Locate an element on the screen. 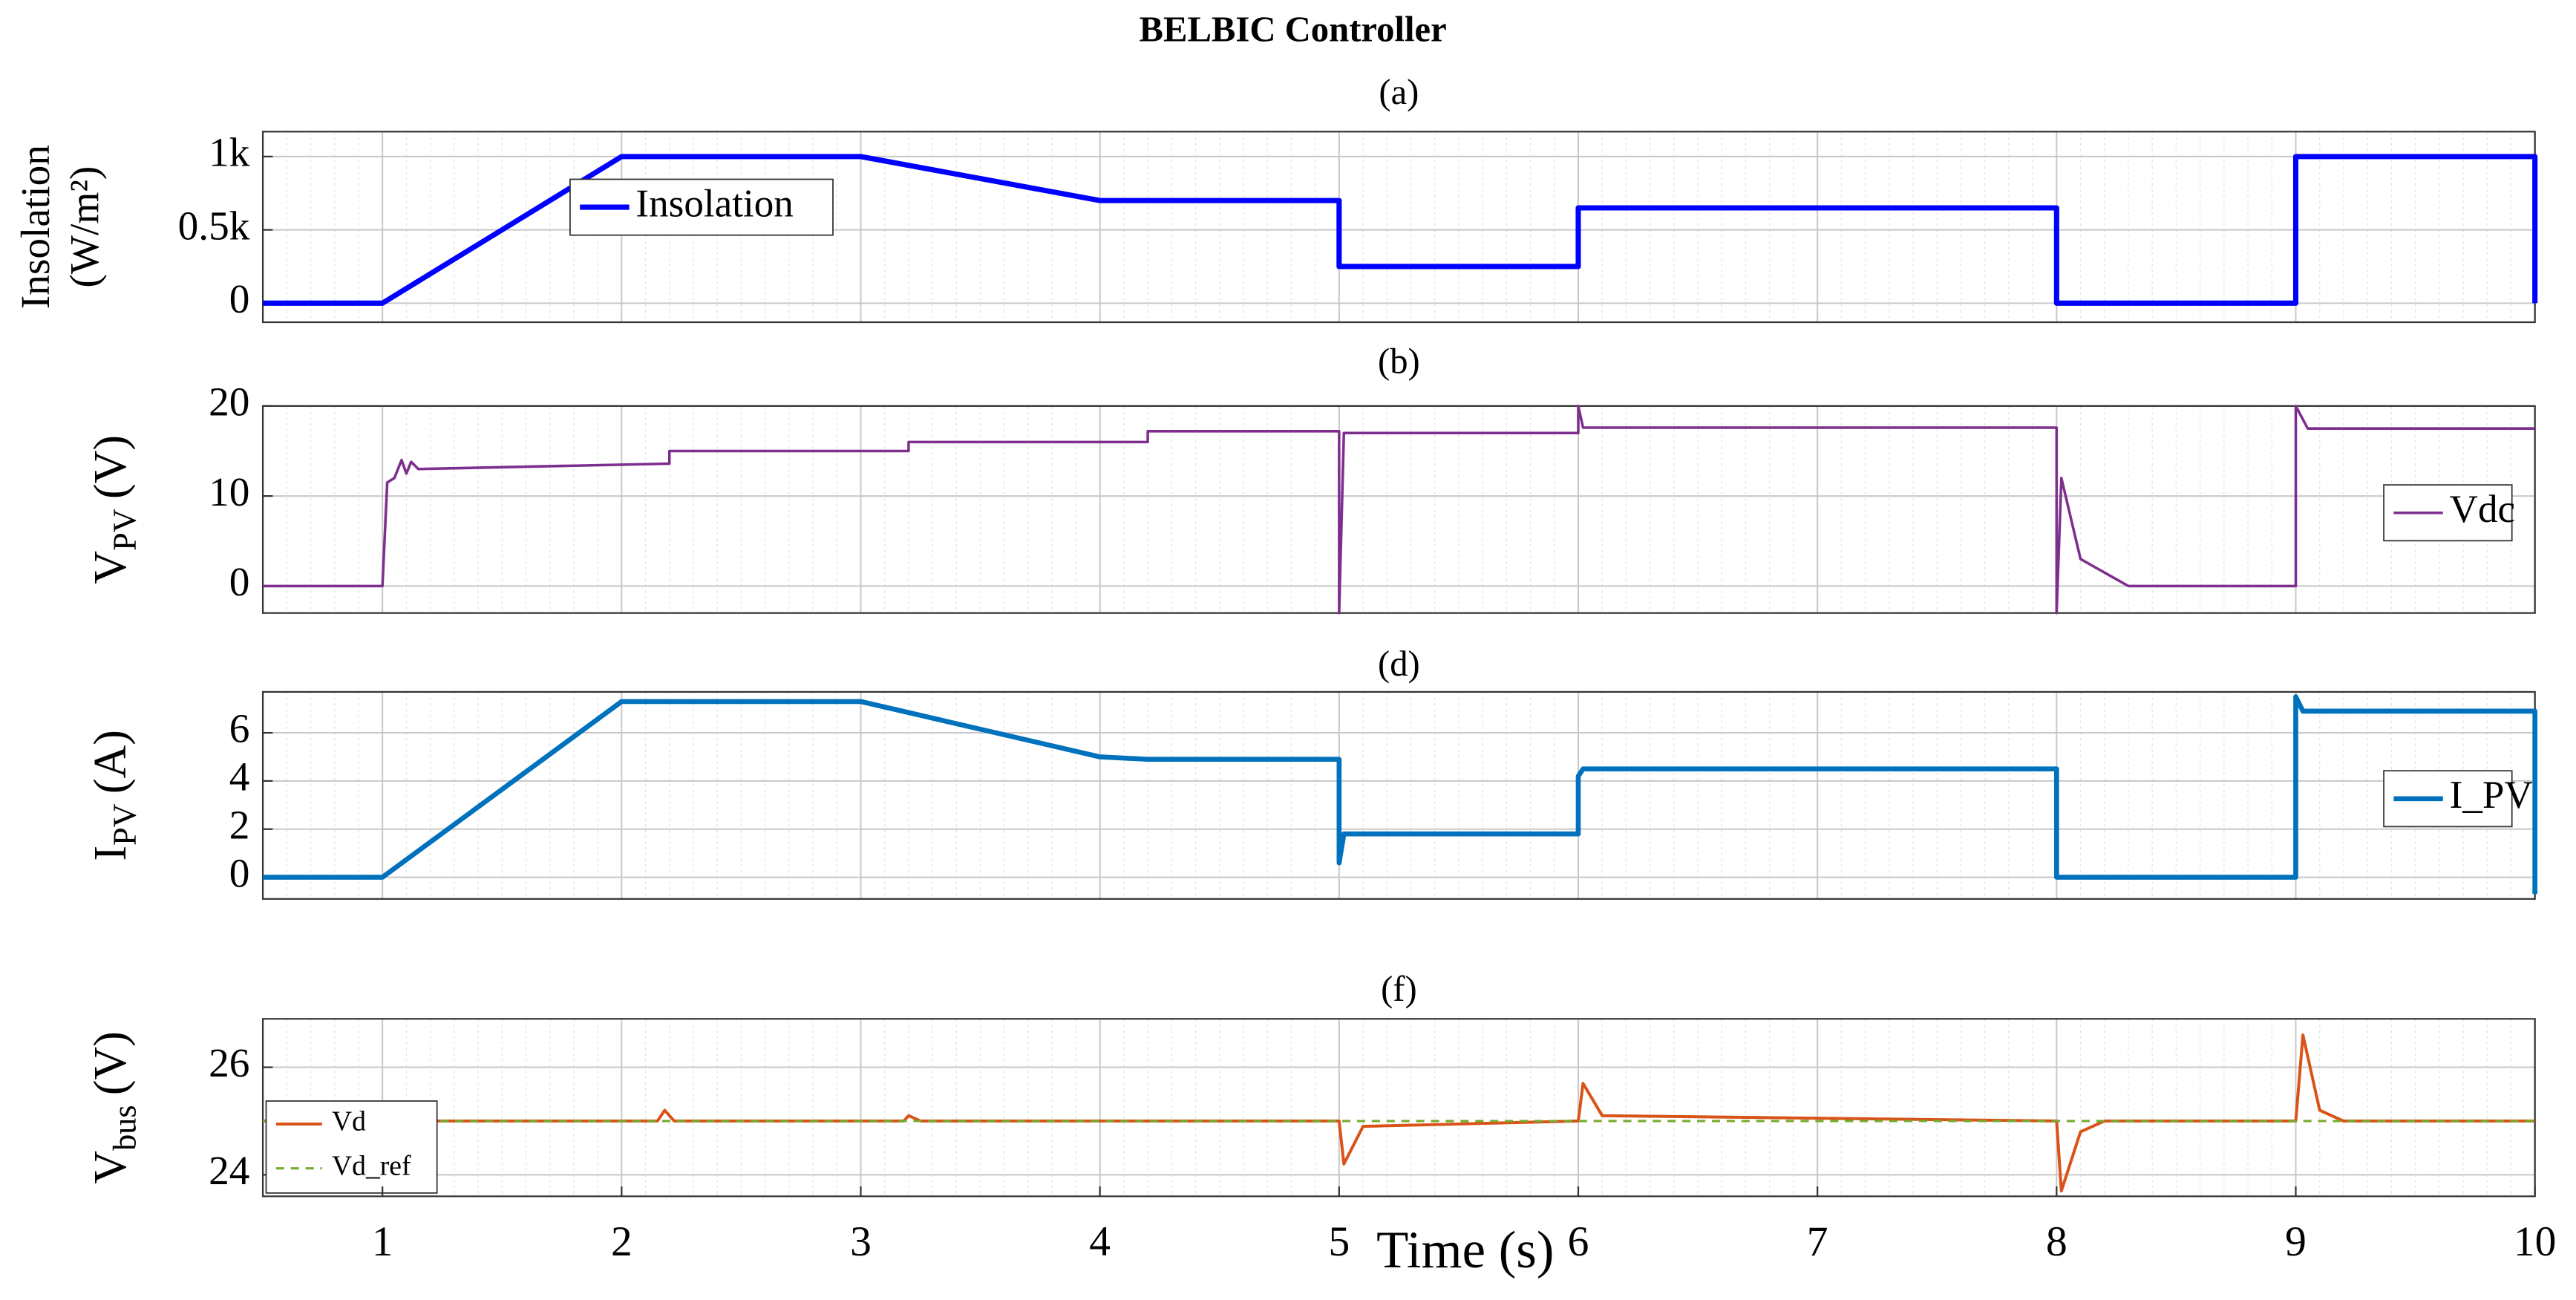 Image resolution: width=2576 pixels, height=1300 pixels. x-tick-label: 2 is located at coordinates (621, 1241).